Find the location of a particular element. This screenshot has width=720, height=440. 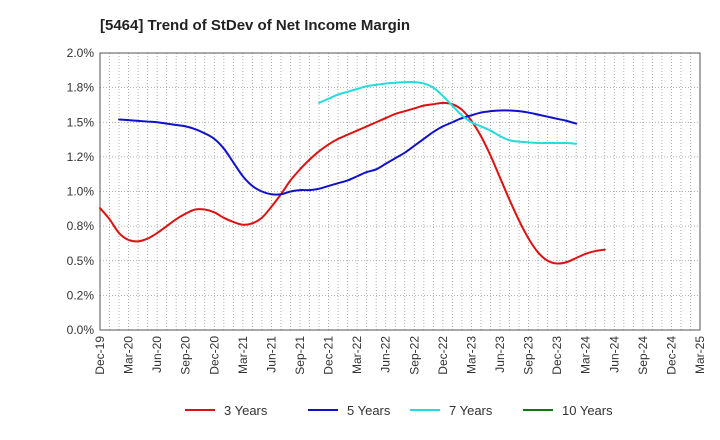

x-tick-label: Dec-23 is located at coordinates (557, 355).